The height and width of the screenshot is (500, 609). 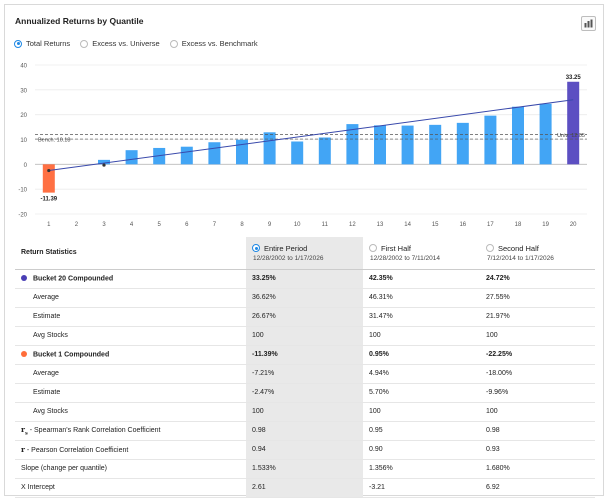 What do you see at coordinates (76, 450) in the screenshot?
I see `stats-row-label: - Pearson Correlation Coefficient` at bounding box center [76, 450].